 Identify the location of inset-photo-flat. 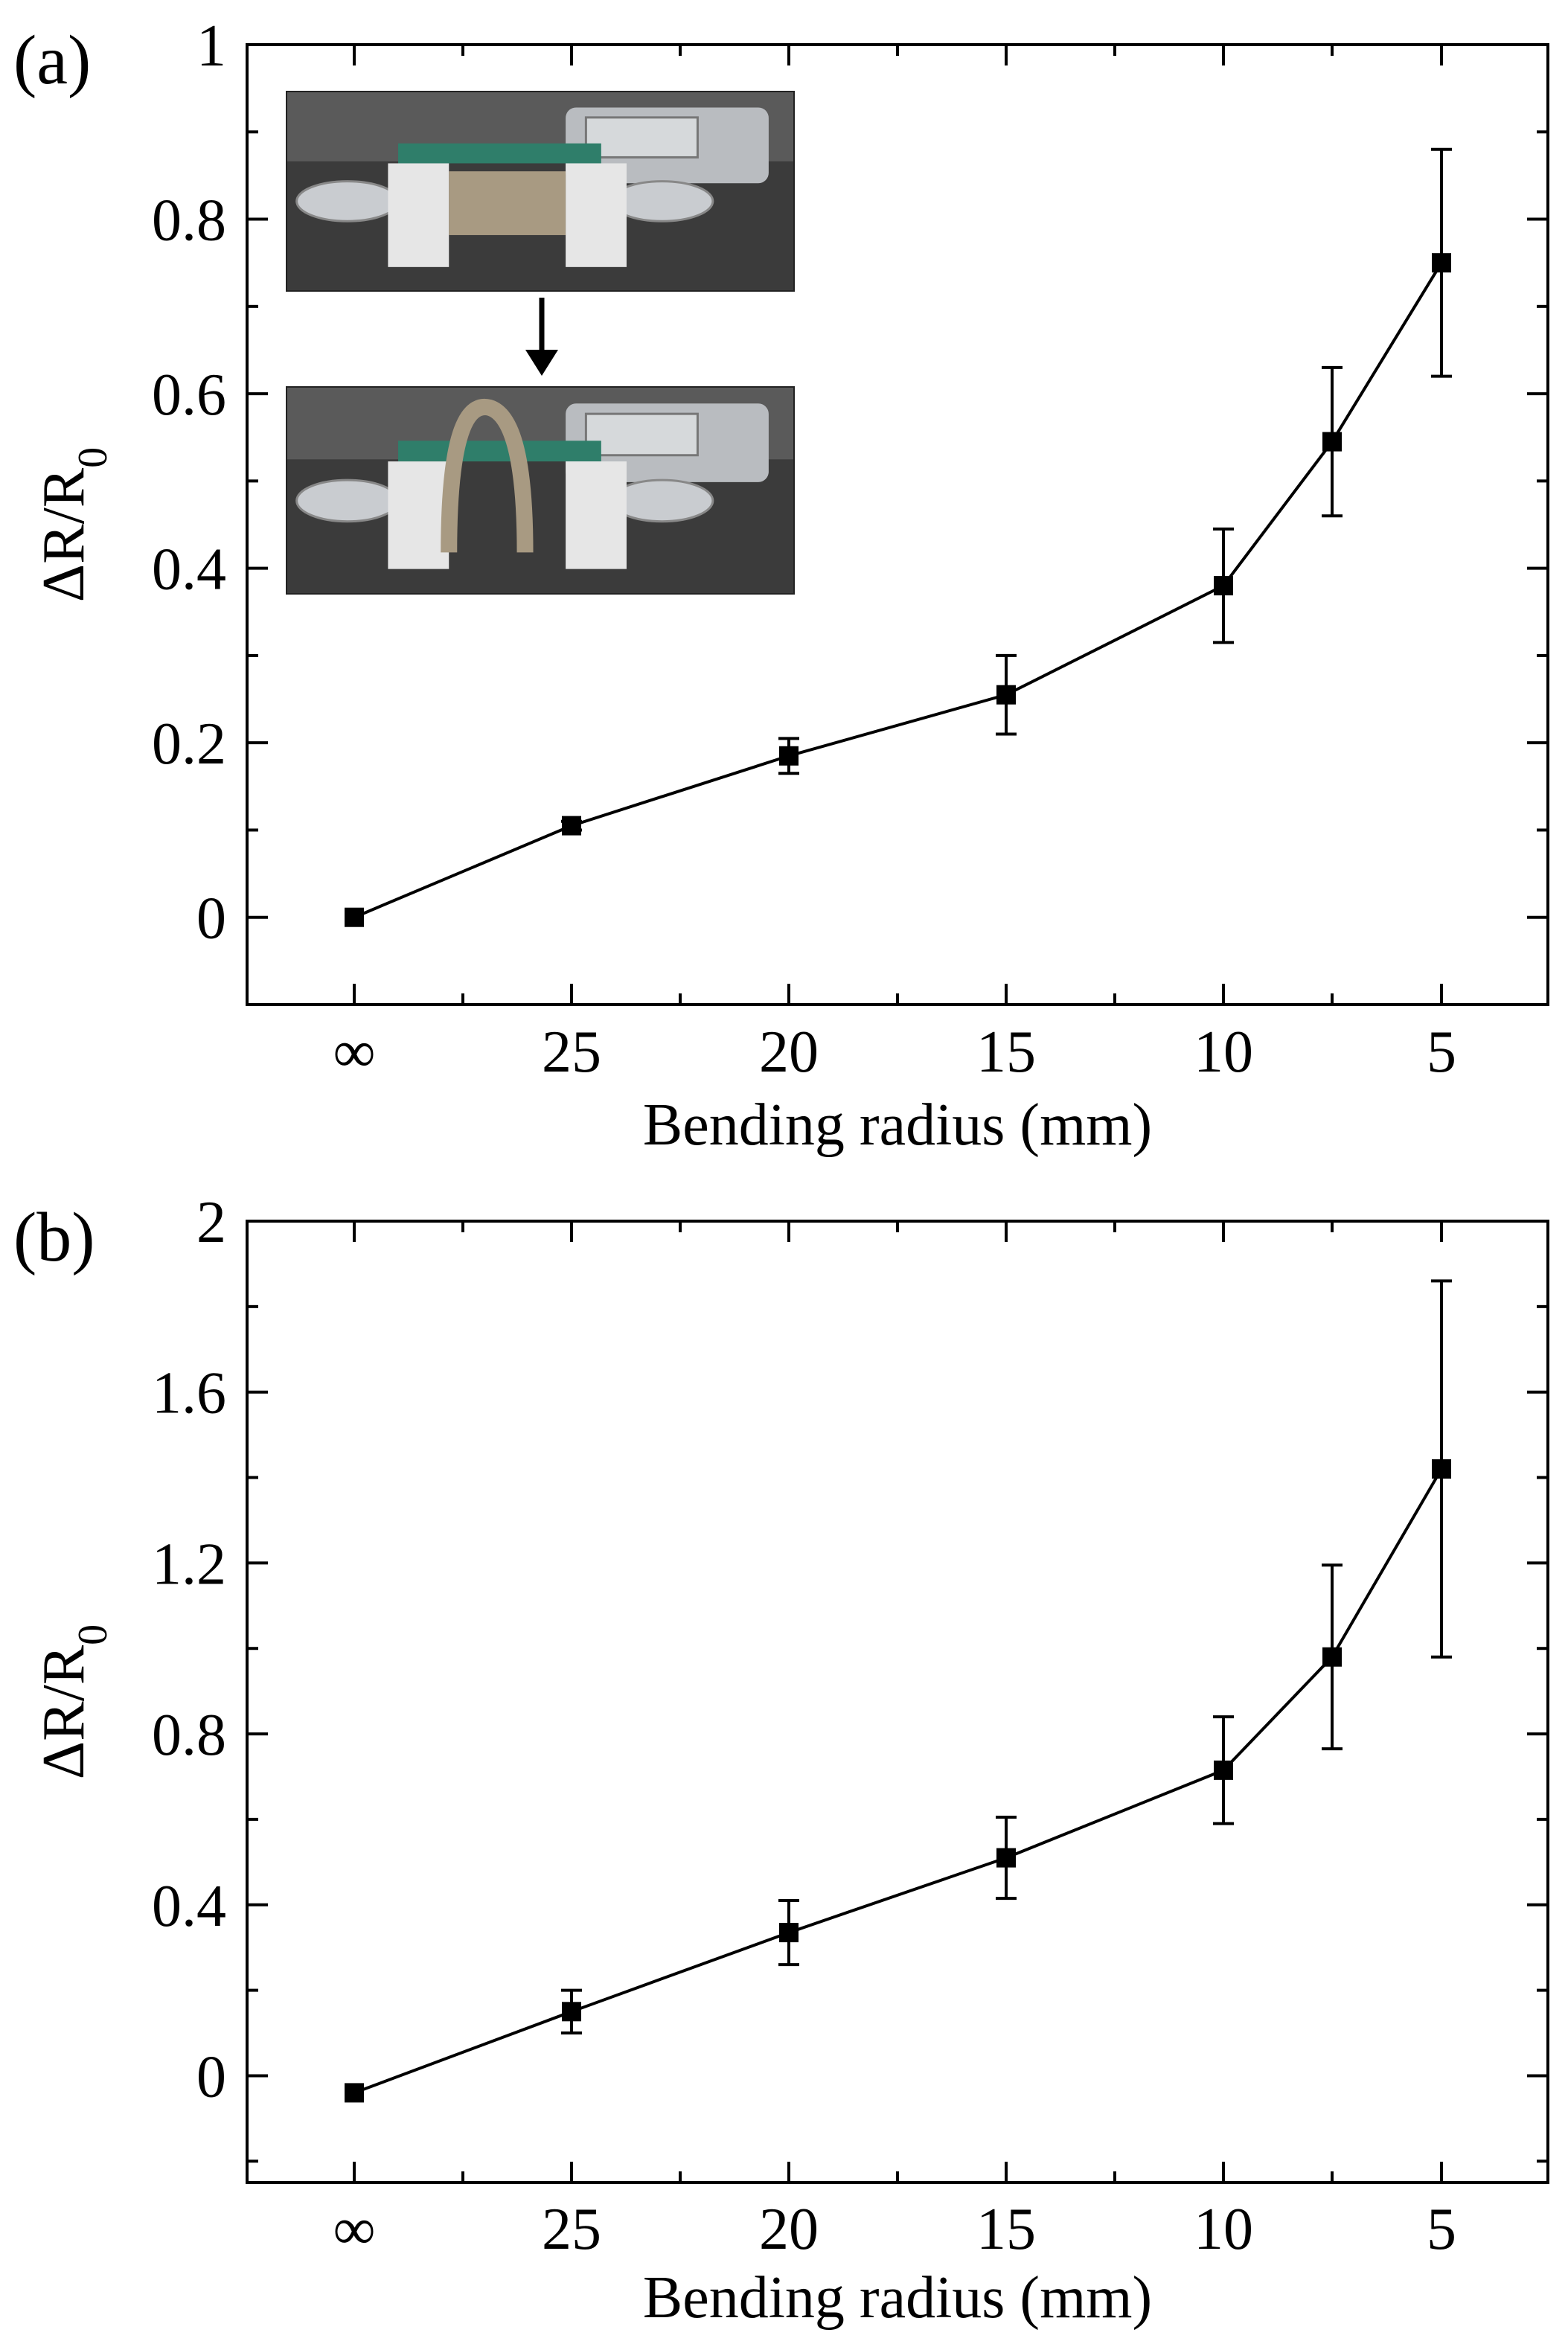
(540, 192).